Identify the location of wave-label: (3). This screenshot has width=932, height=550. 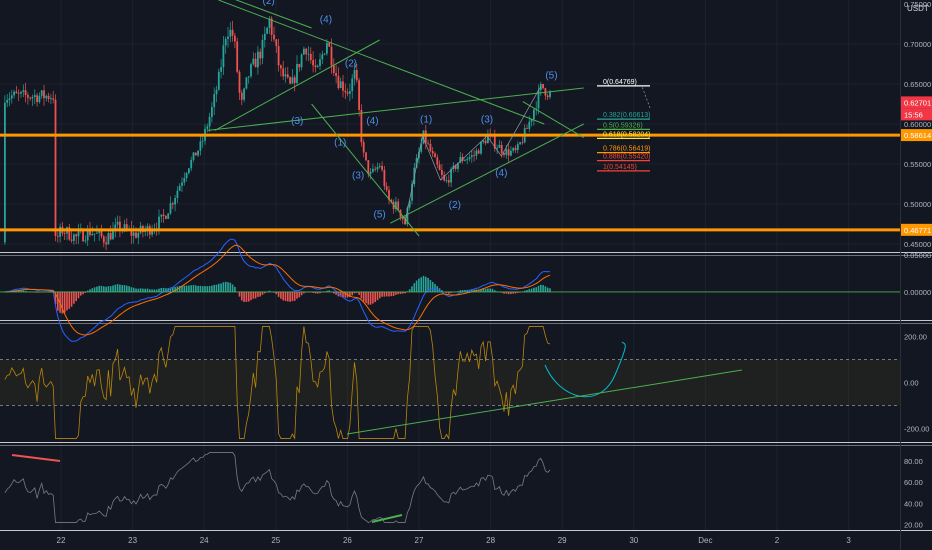
(487, 119).